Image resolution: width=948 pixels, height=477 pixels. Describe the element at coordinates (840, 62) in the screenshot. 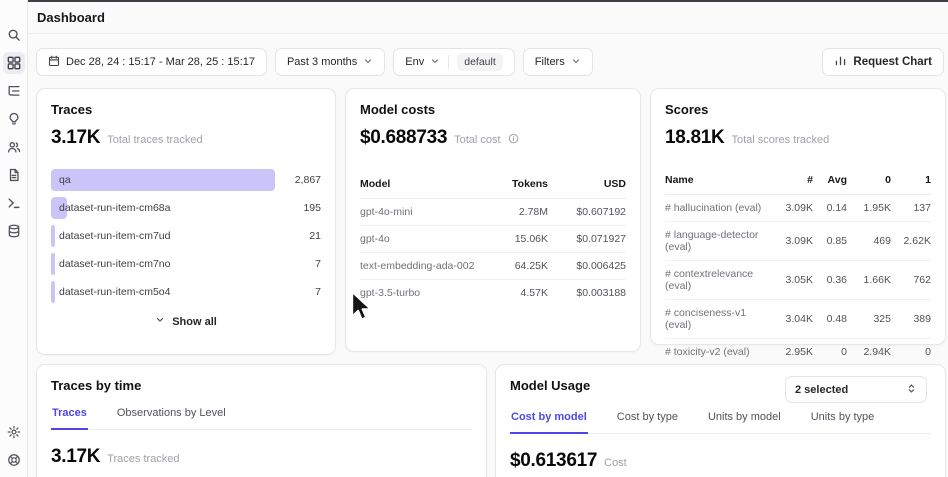

I see `bar-chart-icon` at that location.